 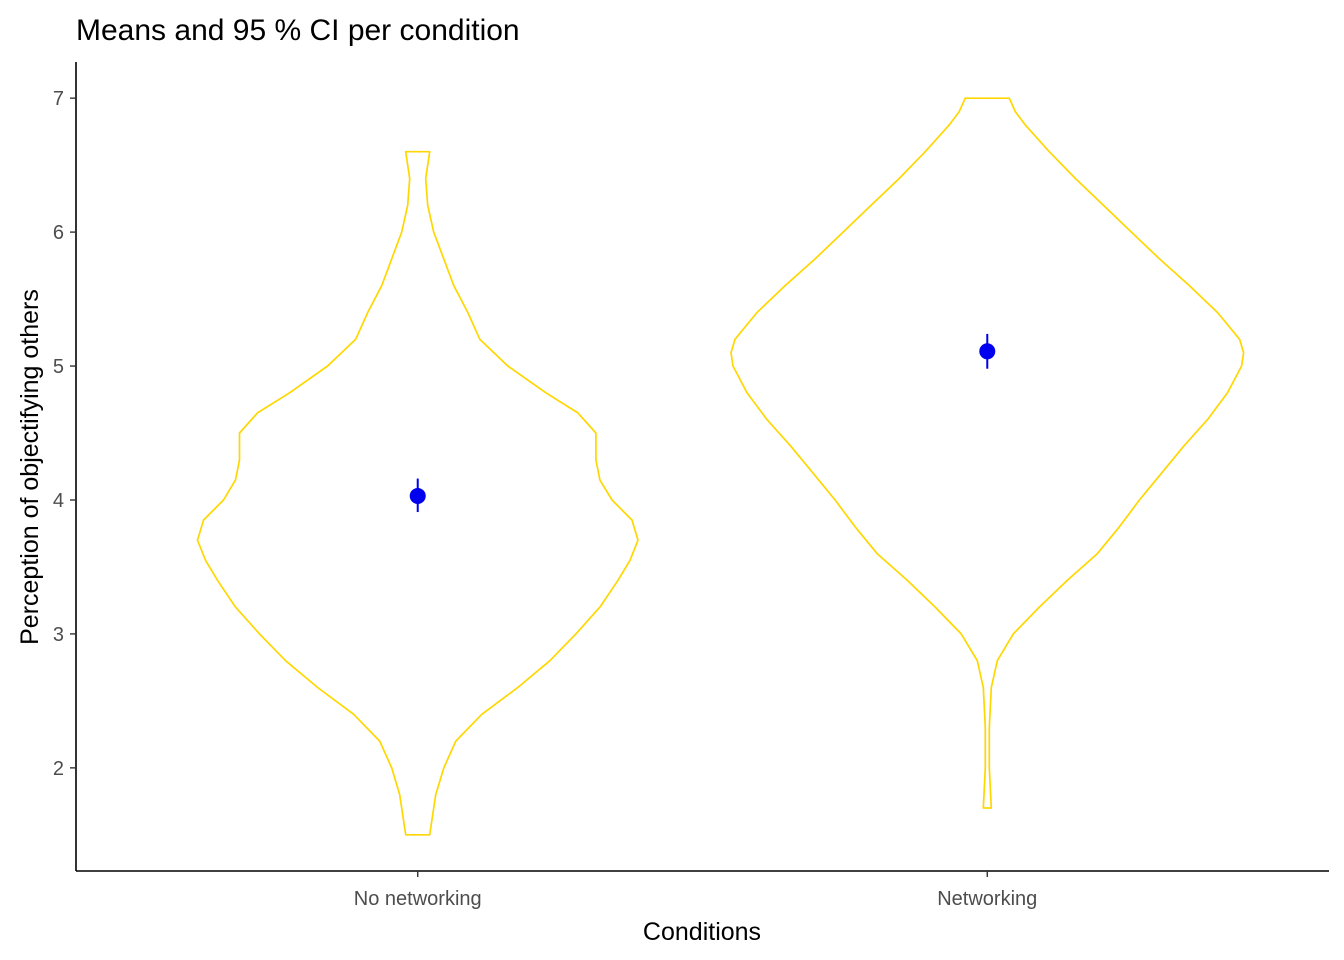 I want to click on x-axis-title: Conditions, so click(x=702, y=932).